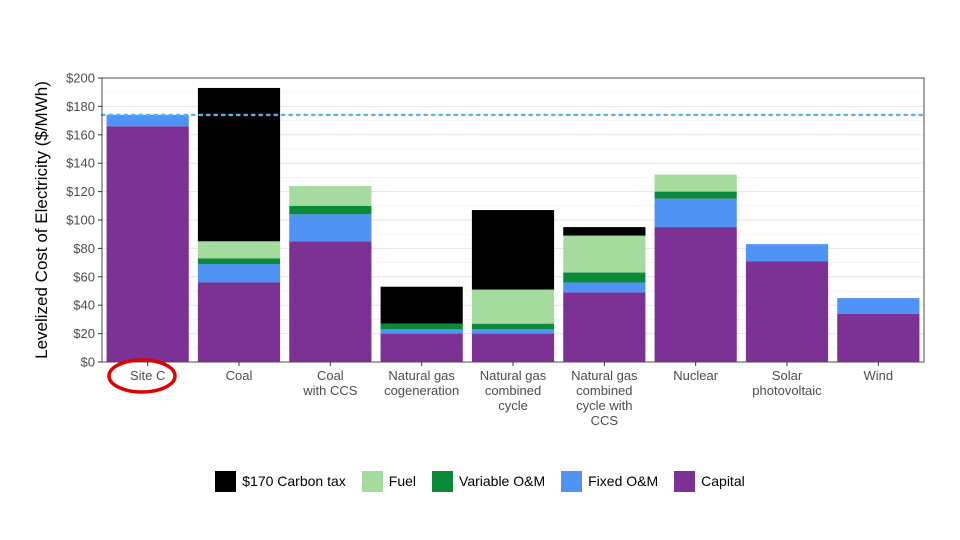 This screenshot has height=540, width=960. What do you see at coordinates (80, 191) in the screenshot?
I see `y-tick-label: $120` at bounding box center [80, 191].